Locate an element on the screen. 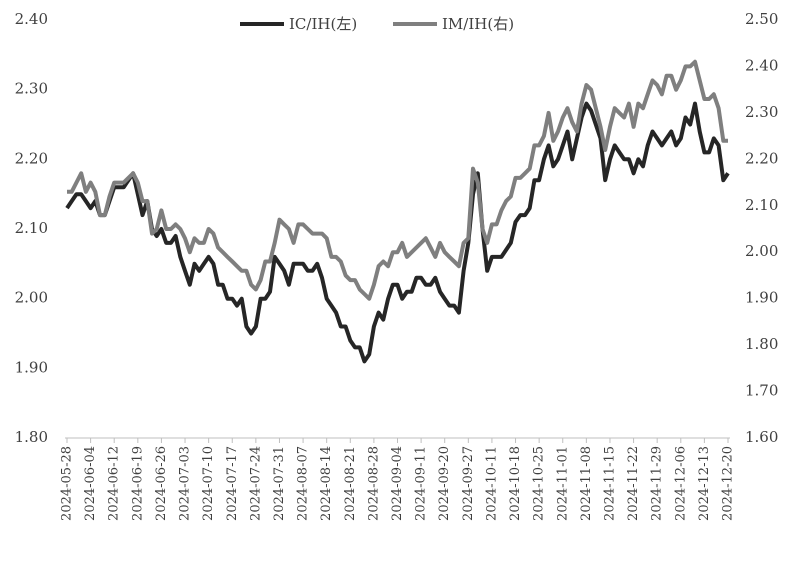  x-tick-label: 2024-10-18 is located at coordinates (515, 483).